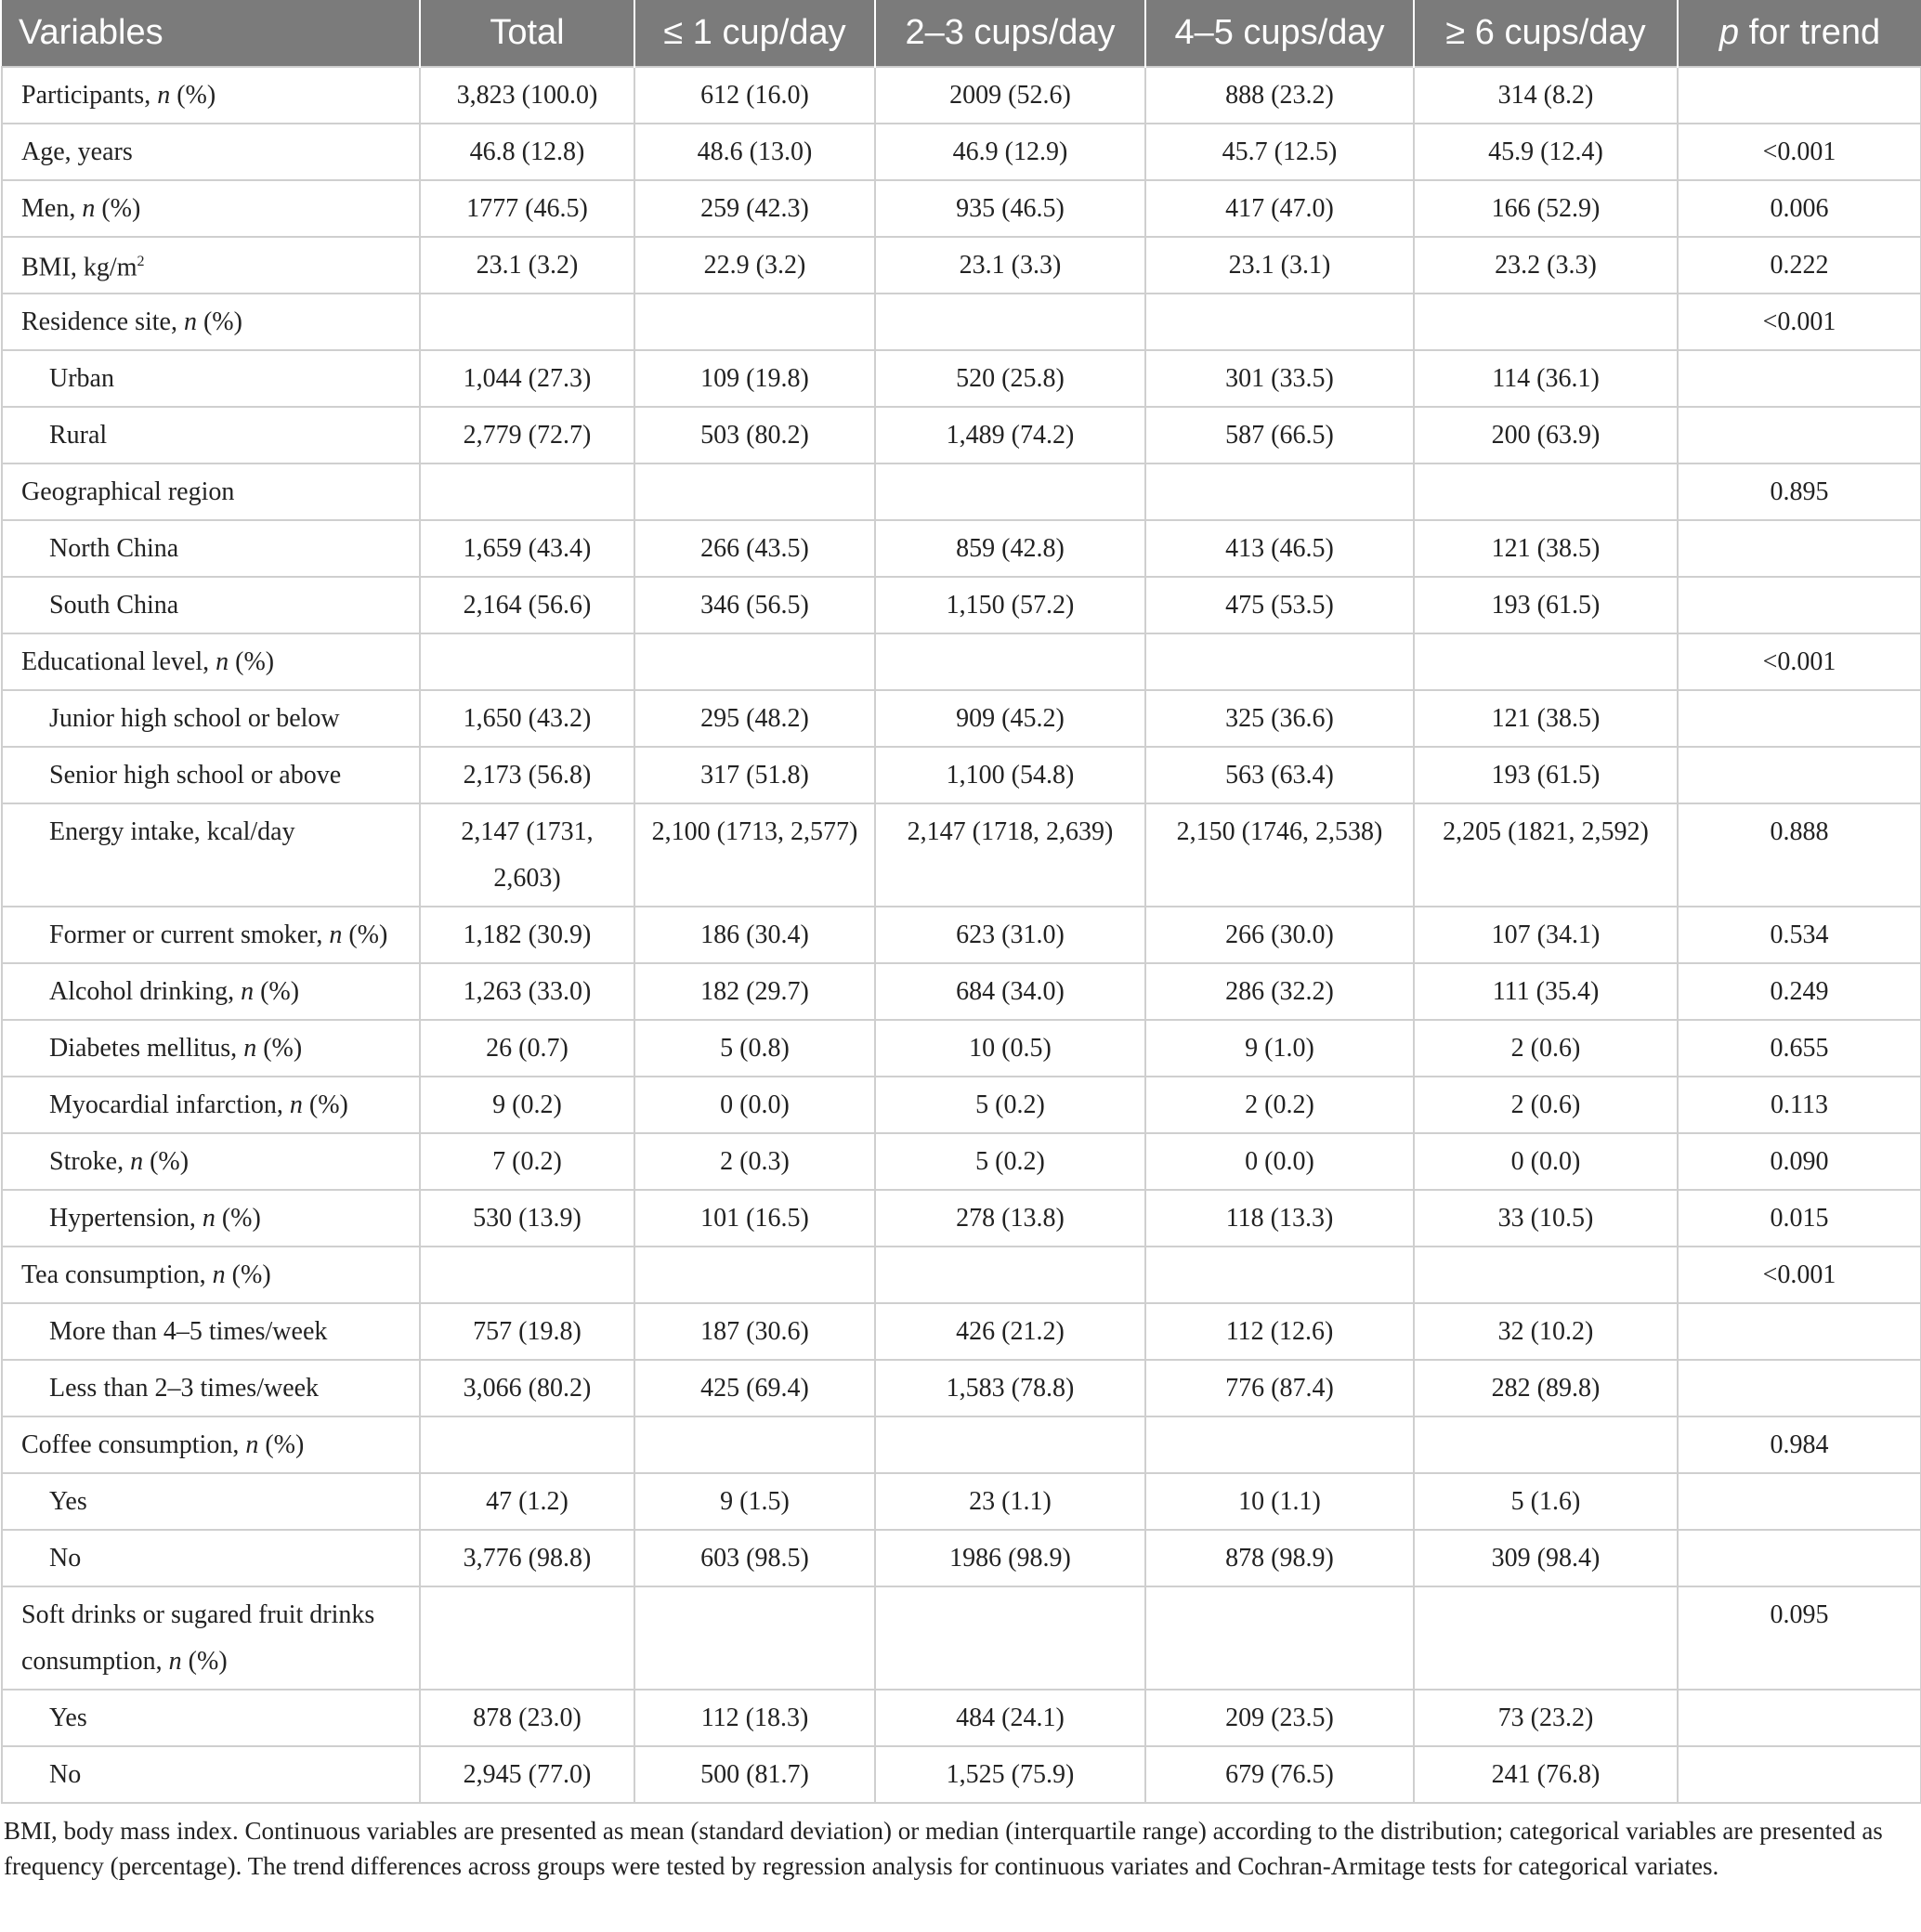 This screenshot has width=1921, height=1932. What do you see at coordinates (755, 1331) in the screenshot?
I see `table-cell: 187 (30.6)` at bounding box center [755, 1331].